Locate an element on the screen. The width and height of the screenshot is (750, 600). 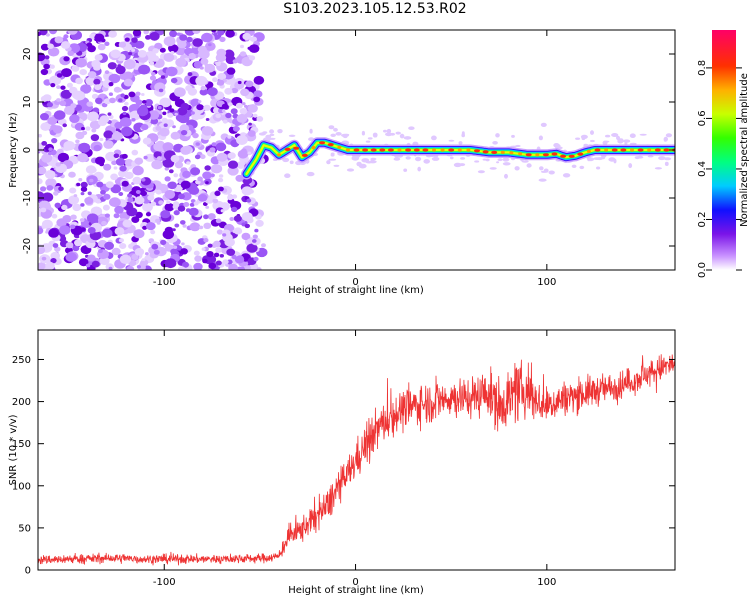
y-tick-label: 200 is located at coordinates (21, 402).